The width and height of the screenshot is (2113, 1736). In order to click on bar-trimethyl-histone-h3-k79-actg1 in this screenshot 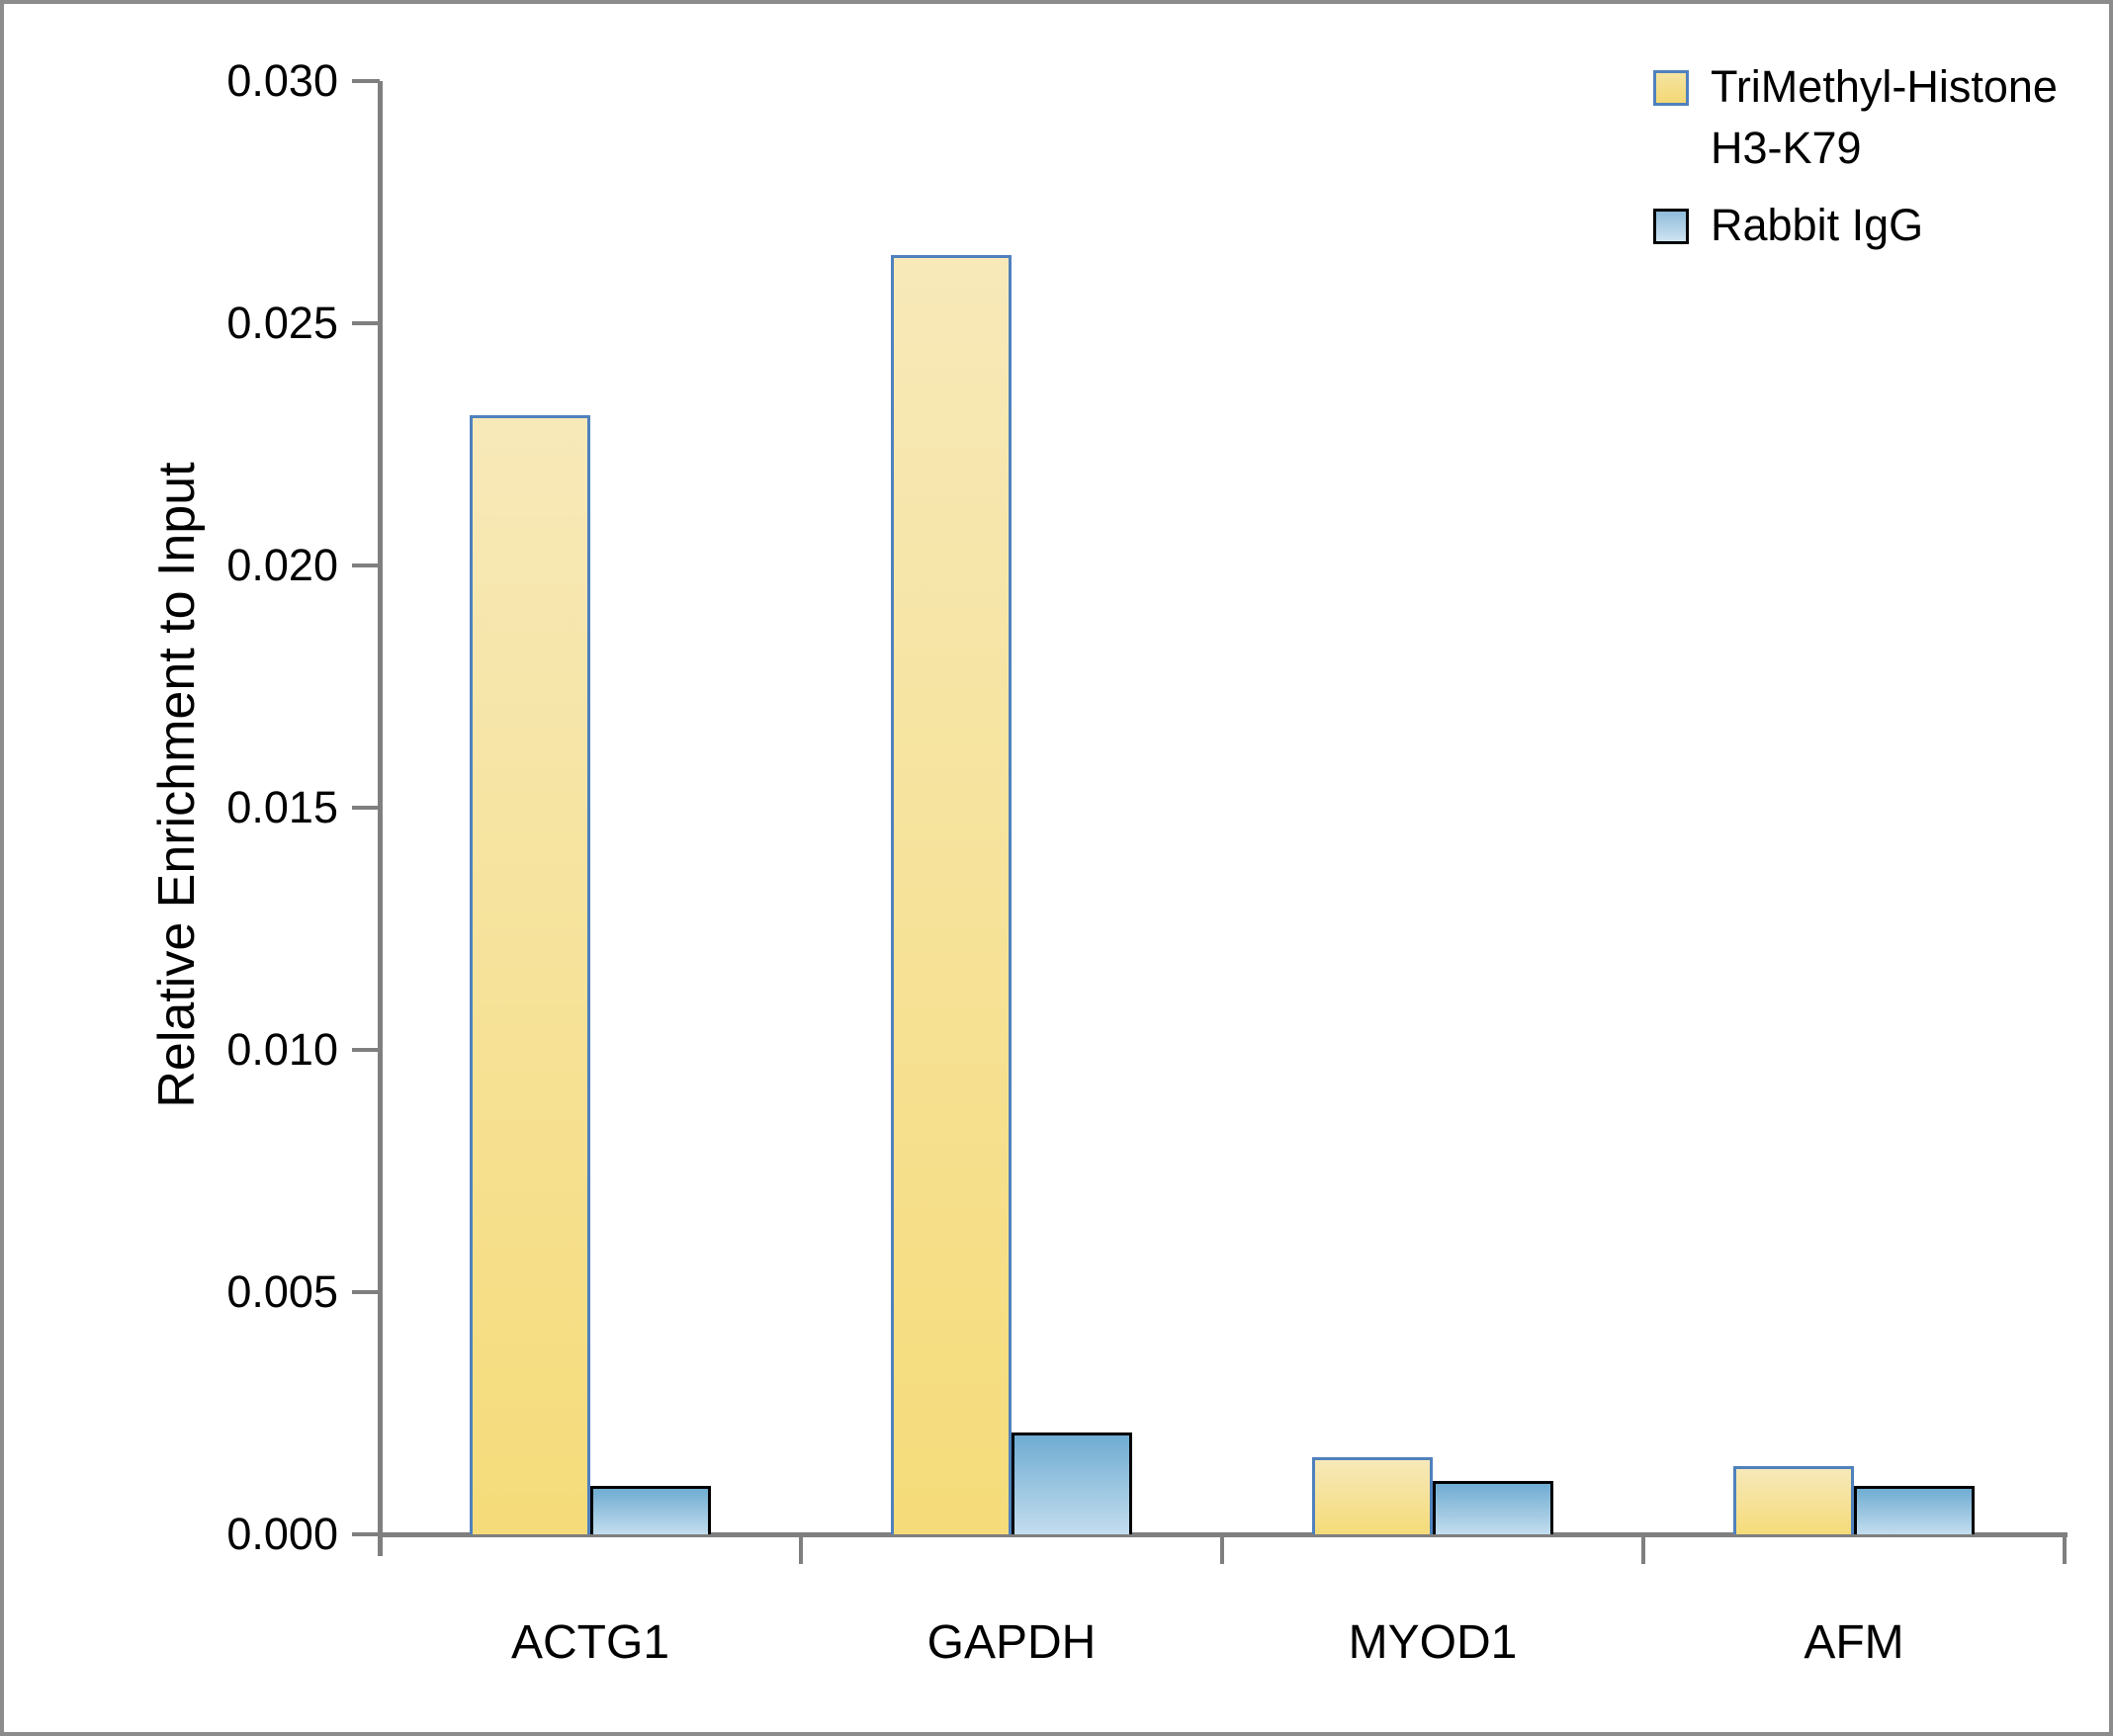, I will do `click(530, 974)`.